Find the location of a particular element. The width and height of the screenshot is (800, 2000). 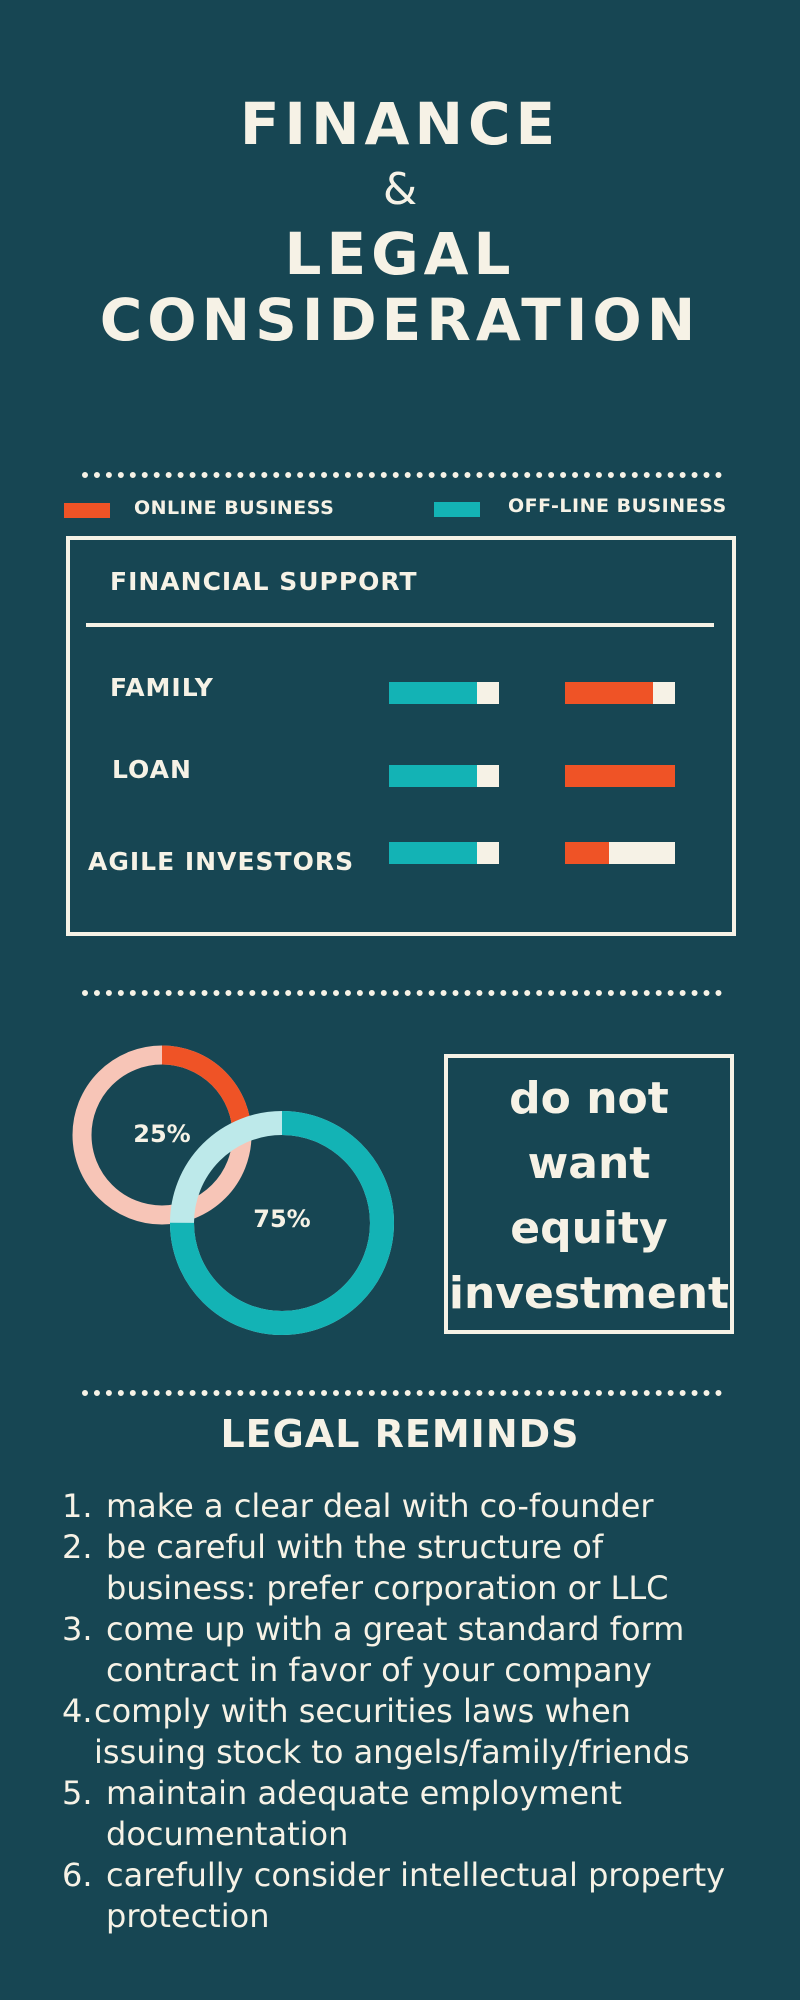

equity-box is located at coordinates (589, 1194).